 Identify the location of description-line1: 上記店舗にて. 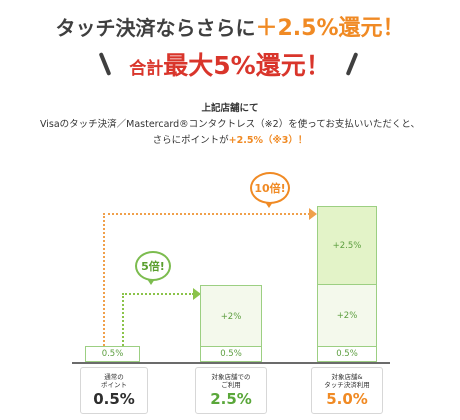
(230, 108).